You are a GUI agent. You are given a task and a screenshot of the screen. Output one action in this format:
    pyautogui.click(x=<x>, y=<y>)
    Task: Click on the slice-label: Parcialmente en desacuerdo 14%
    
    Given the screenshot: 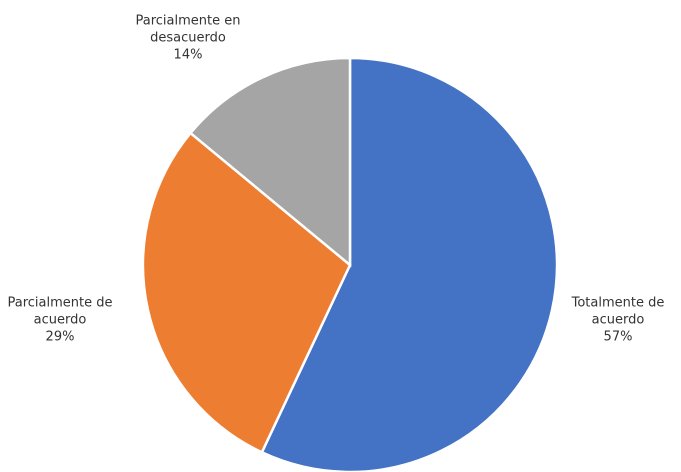 What is the action you would take?
    pyautogui.click(x=188, y=38)
    